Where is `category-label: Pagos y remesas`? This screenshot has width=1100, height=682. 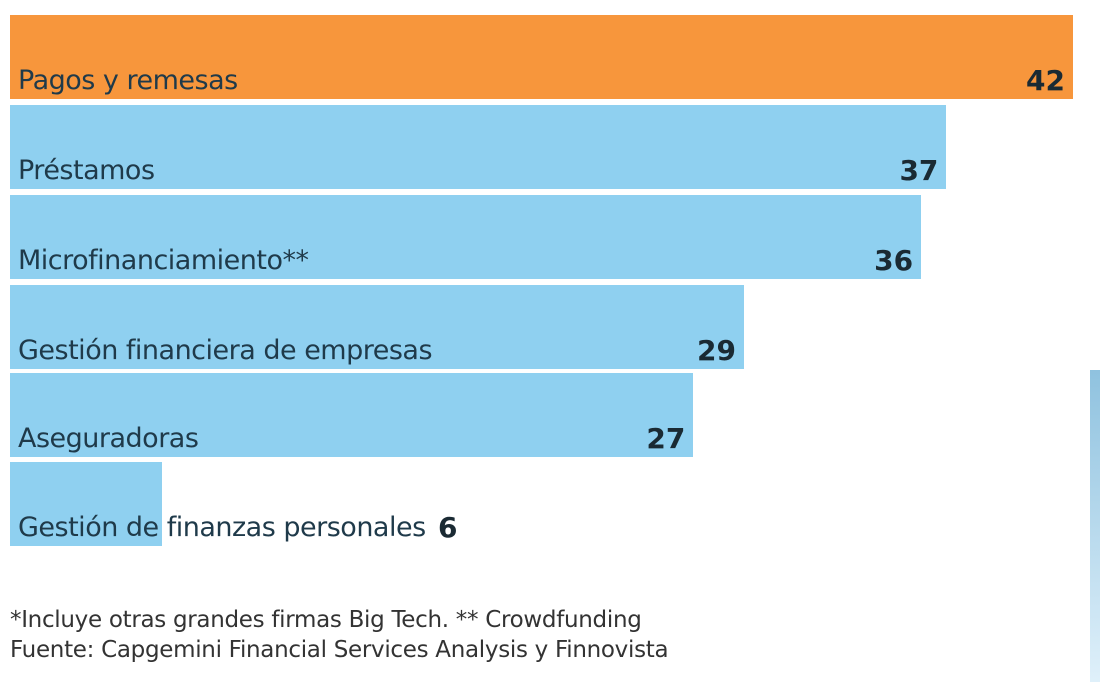
category-label: Pagos y remesas is located at coordinates (128, 80).